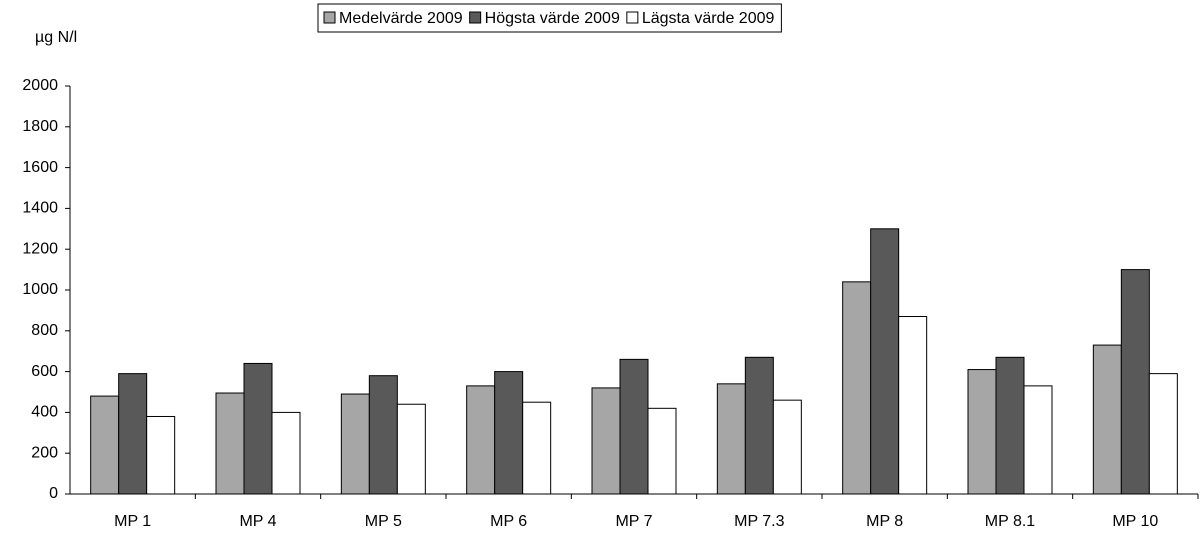 Image resolution: width=1201 pixels, height=545 pixels. What do you see at coordinates (884, 521) in the screenshot?
I see `x-tick-label: MP 8` at bounding box center [884, 521].